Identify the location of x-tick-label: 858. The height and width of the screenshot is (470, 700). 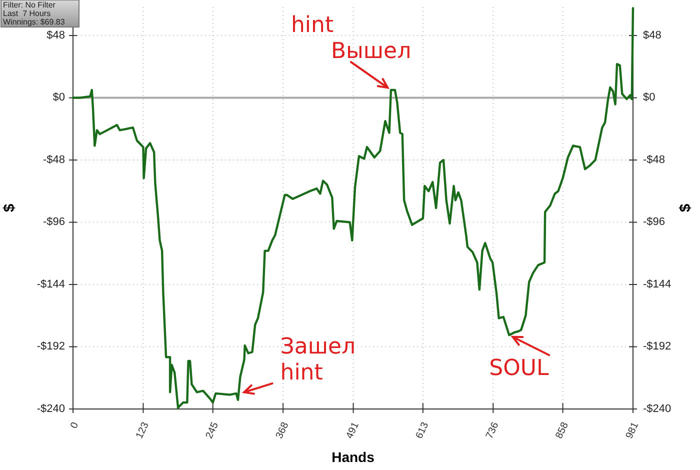
(563, 430).